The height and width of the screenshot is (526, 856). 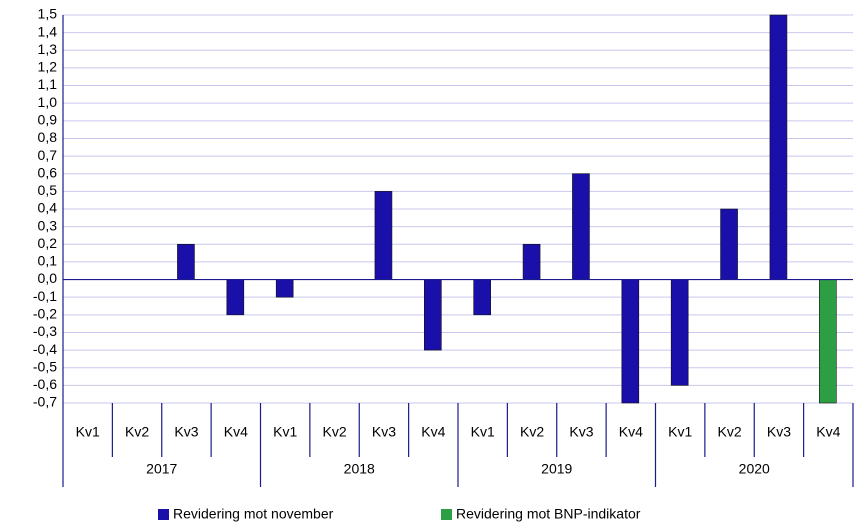 What do you see at coordinates (45, 296) in the screenshot?
I see `y-tick-label: -0,1` at bounding box center [45, 296].